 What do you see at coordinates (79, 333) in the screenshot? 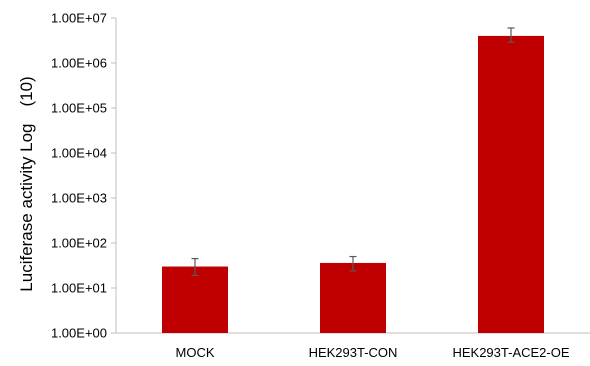
I see `y-tick-label: 1.00E+00` at bounding box center [79, 333].